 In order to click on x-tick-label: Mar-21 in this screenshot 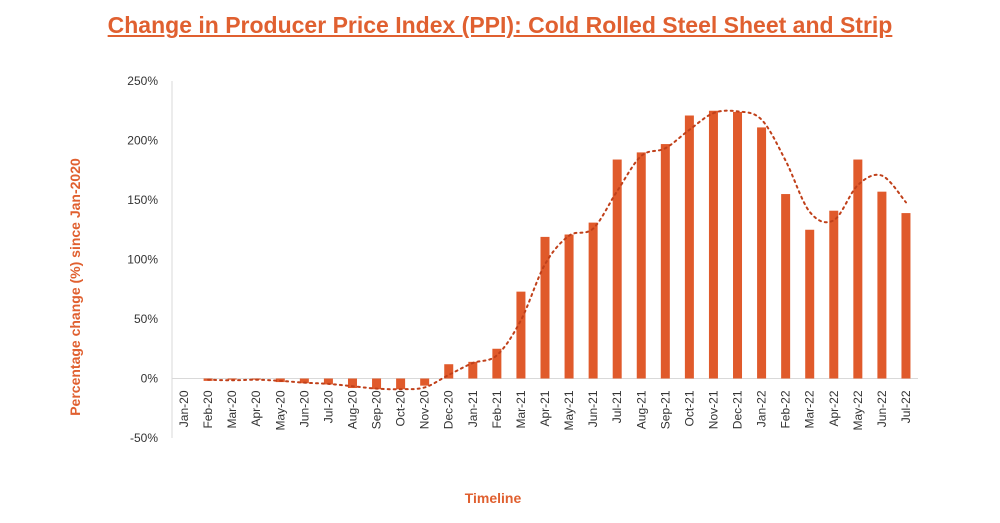, I will do `click(521, 409)`.